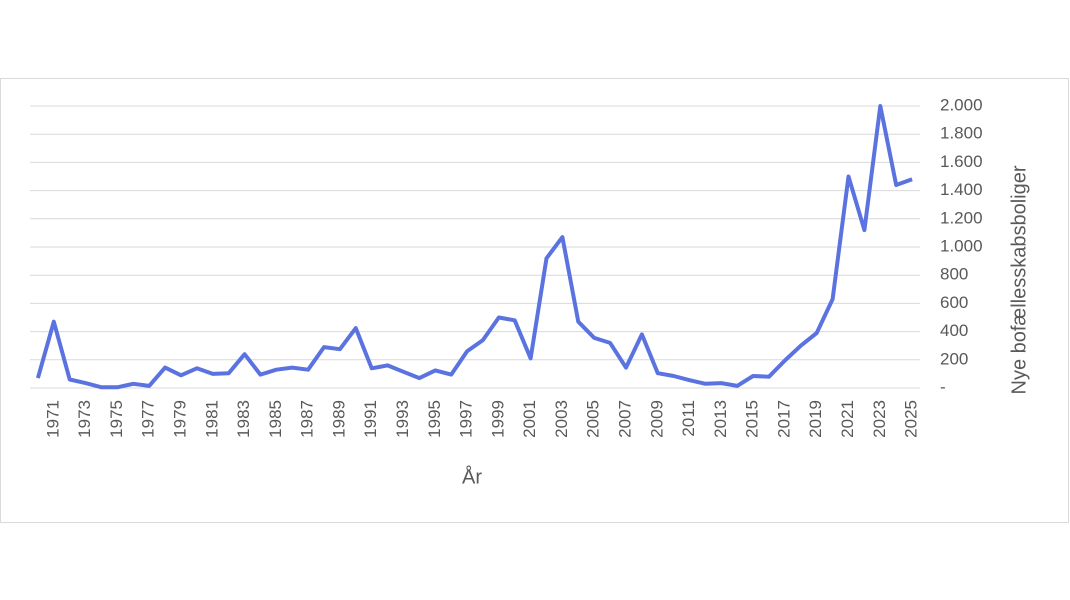 This screenshot has width=1070, height=600. Describe the element at coordinates (434, 419) in the screenshot. I see `x-tick-label: 1995` at that location.